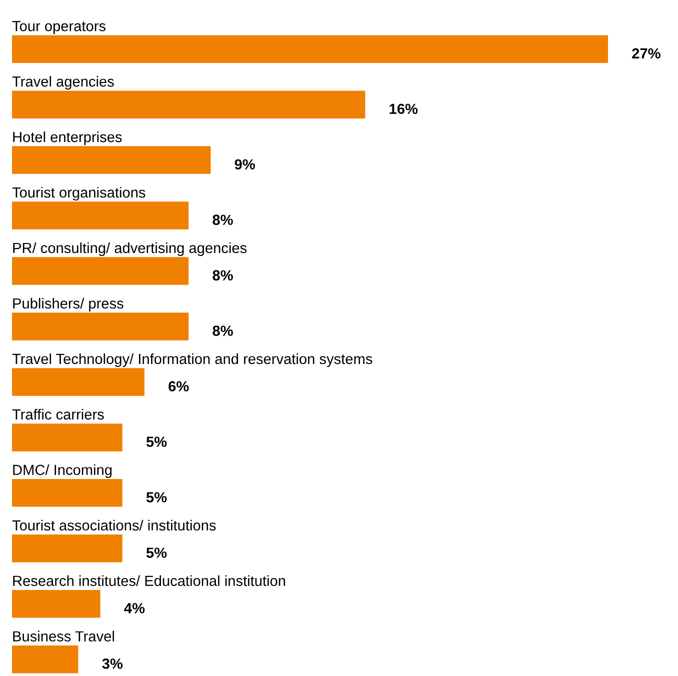 This screenshot has width=678, height=676. Describe the element at coordinates (62, 471) in the screenshot. I see `y-tick-label: DMC/ Incoming` at that location.